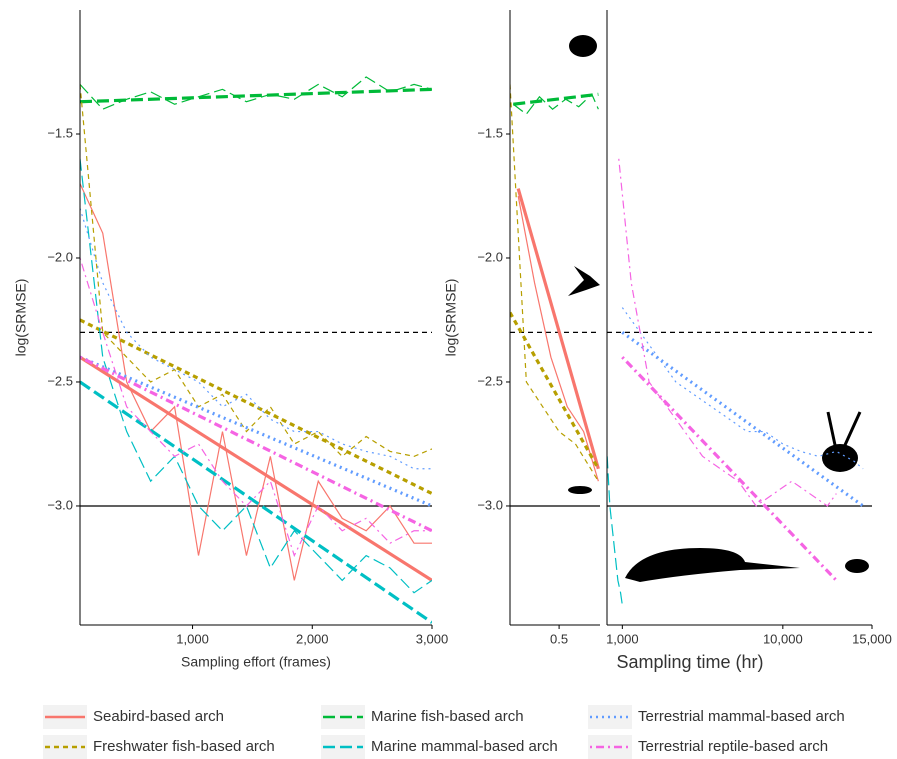  Describe the element at coordinates (464, 746) in the screenshot. I see `legend-label: Marine mammal-based arch` at that location.